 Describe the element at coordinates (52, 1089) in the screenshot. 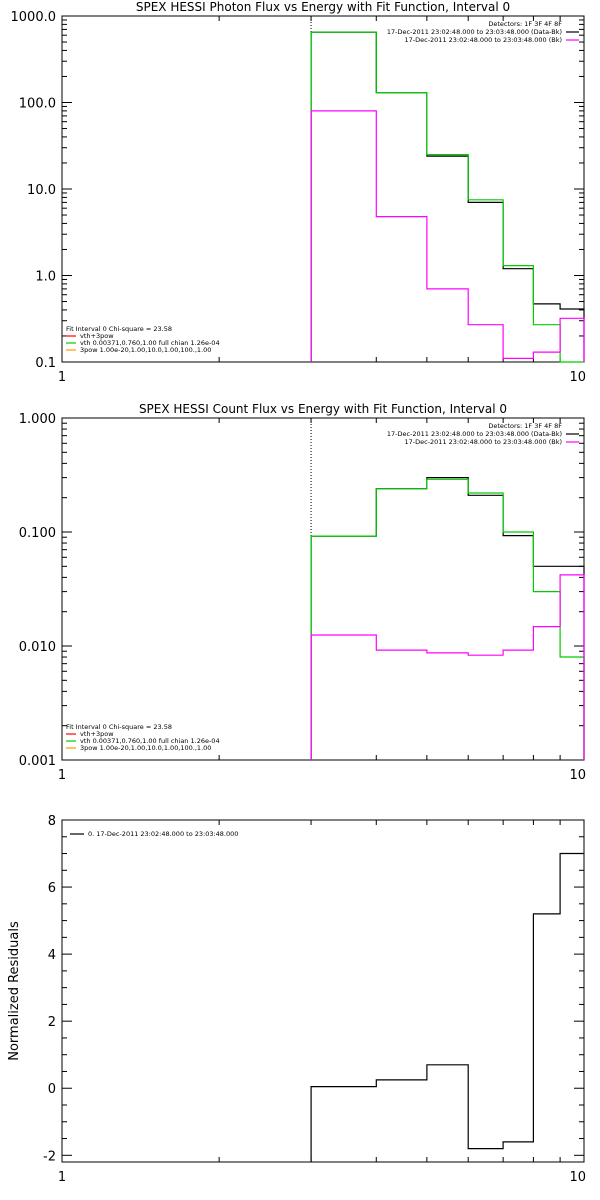

I see `y-tick-label: 0` at that location.